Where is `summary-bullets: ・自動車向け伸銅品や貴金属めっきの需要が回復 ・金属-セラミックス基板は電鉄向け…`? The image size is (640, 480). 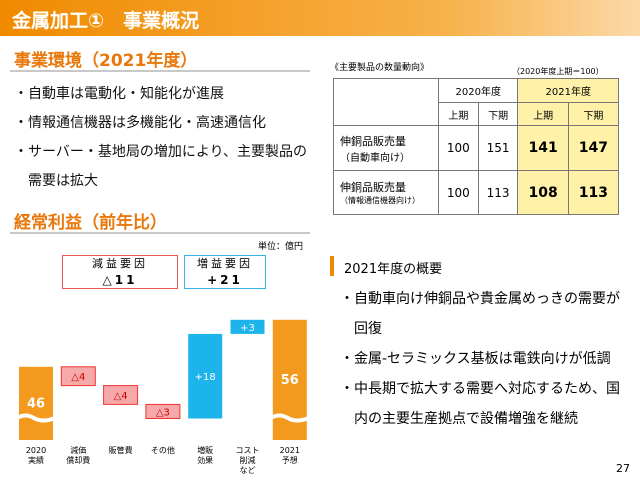 summary-bullets: ・自動車向け伸銅品や貴金属めっきの需要が回復 ・金属-セラミックス基板は電鉄向け… is located at coordinates (480, 359).